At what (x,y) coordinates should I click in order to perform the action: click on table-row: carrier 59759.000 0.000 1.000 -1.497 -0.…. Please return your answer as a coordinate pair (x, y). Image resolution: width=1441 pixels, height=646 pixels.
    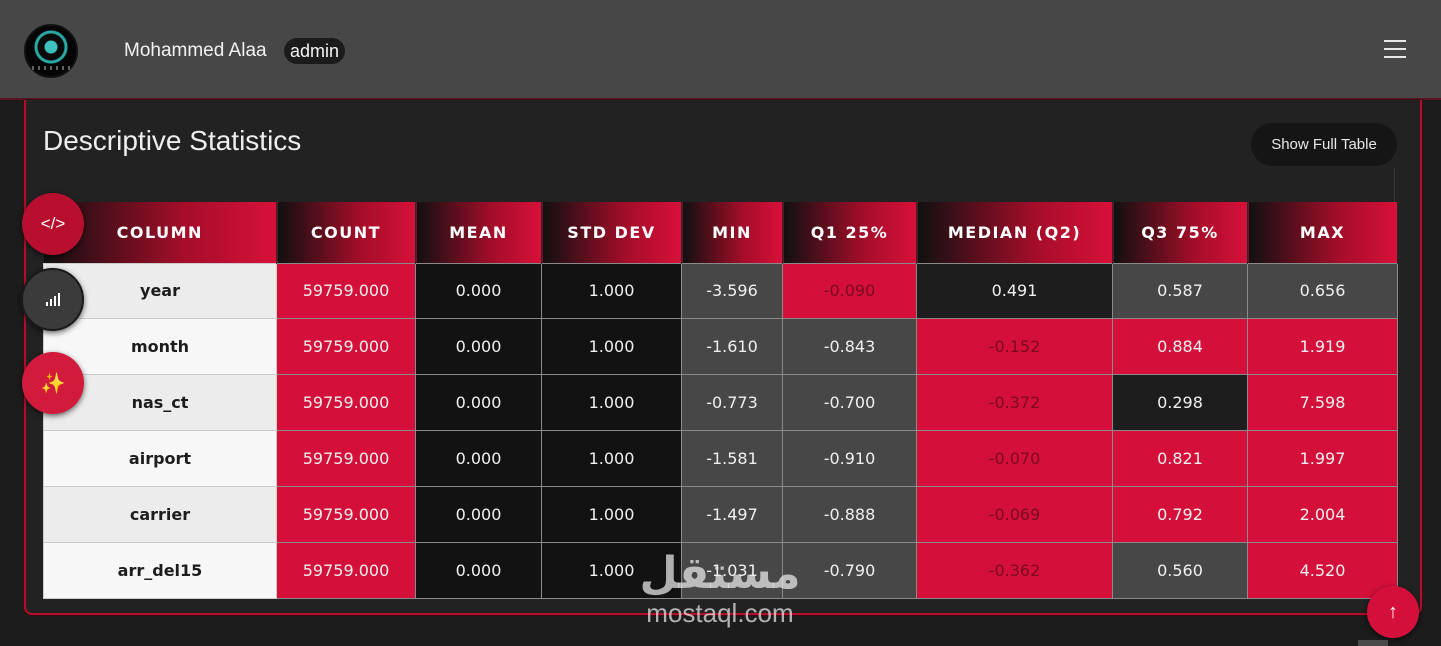
    Looking at the image, I should click on (720, 515).